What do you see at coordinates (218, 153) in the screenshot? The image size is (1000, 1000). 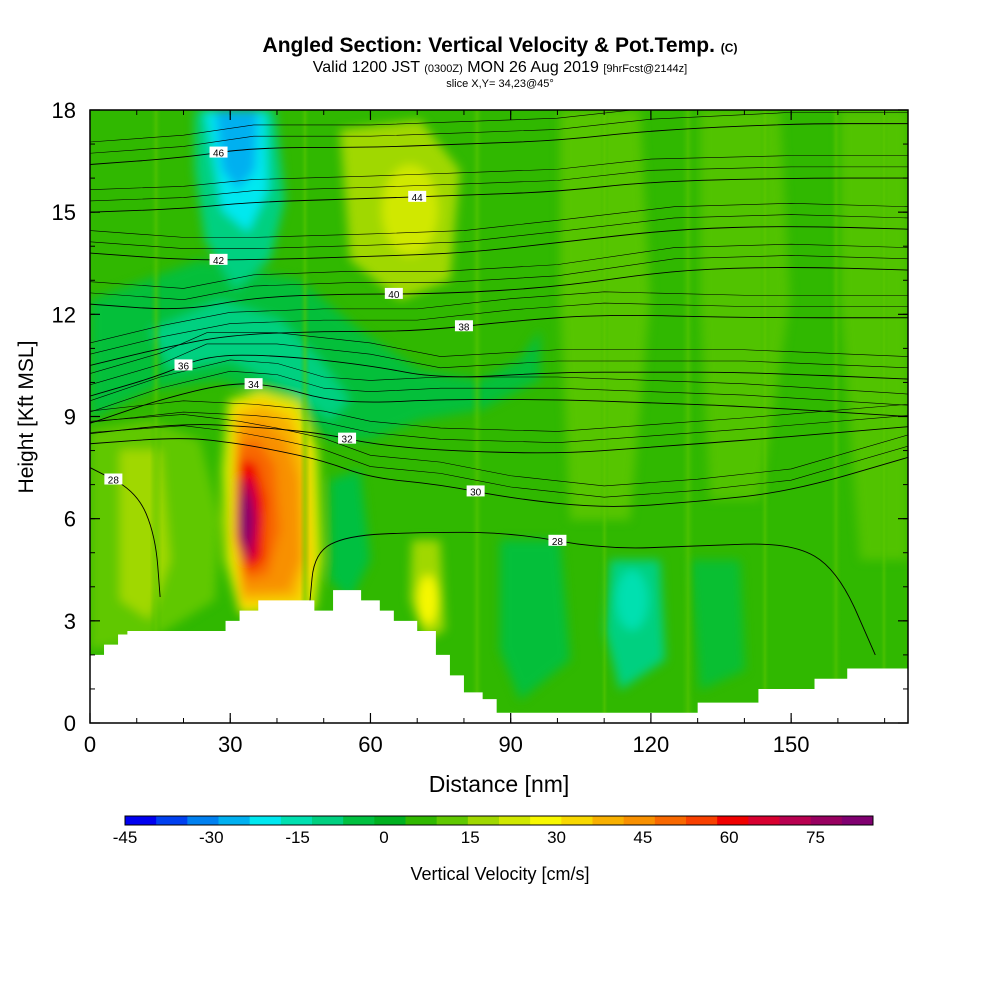 I see `contour-label: 46` at bounding box center [218, 153].